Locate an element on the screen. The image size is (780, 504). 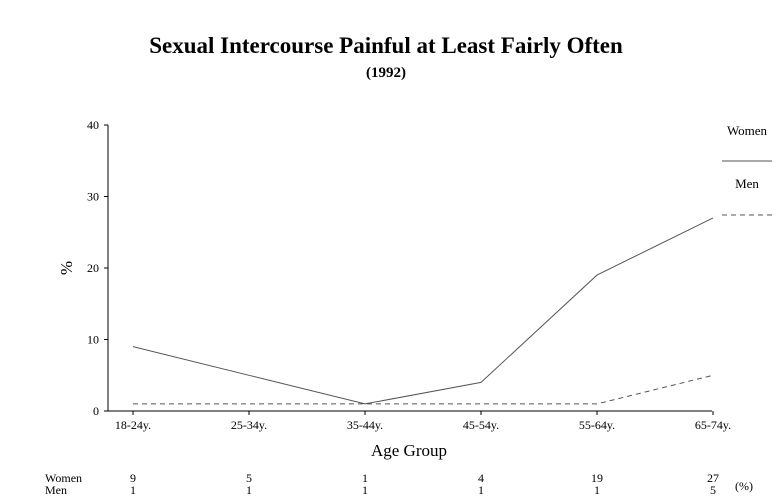
y-axis-label: % is located at coordinates (66, 268).